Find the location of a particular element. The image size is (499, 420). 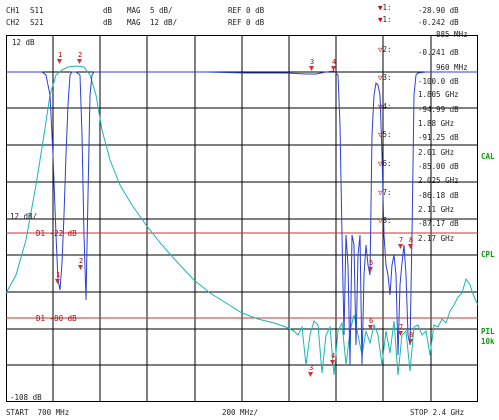

ch2-mag: MAG is located at coordinates (134, 22).